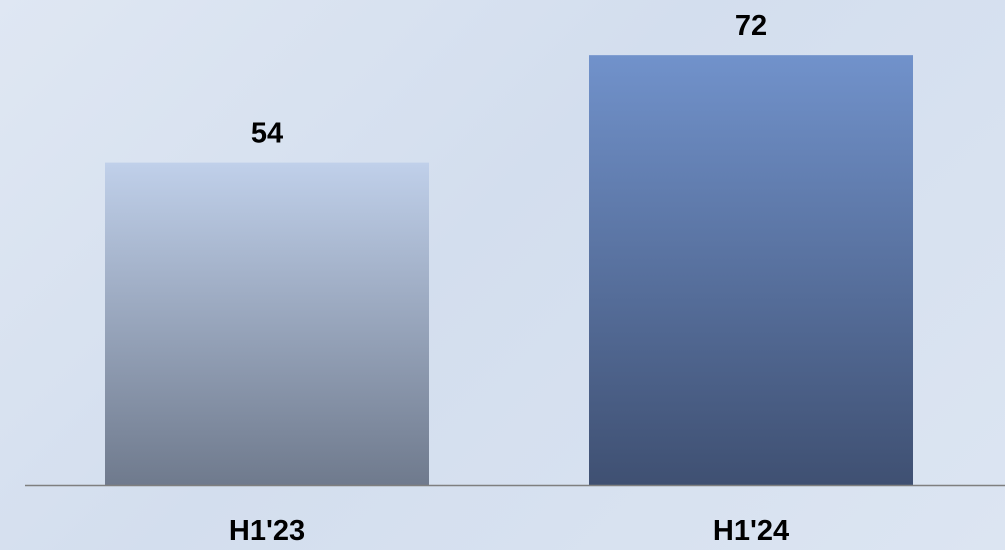  Describe the element at coordinates (267, 134) in the screenshot. I see `value-label-h1-23: 54` at that location.